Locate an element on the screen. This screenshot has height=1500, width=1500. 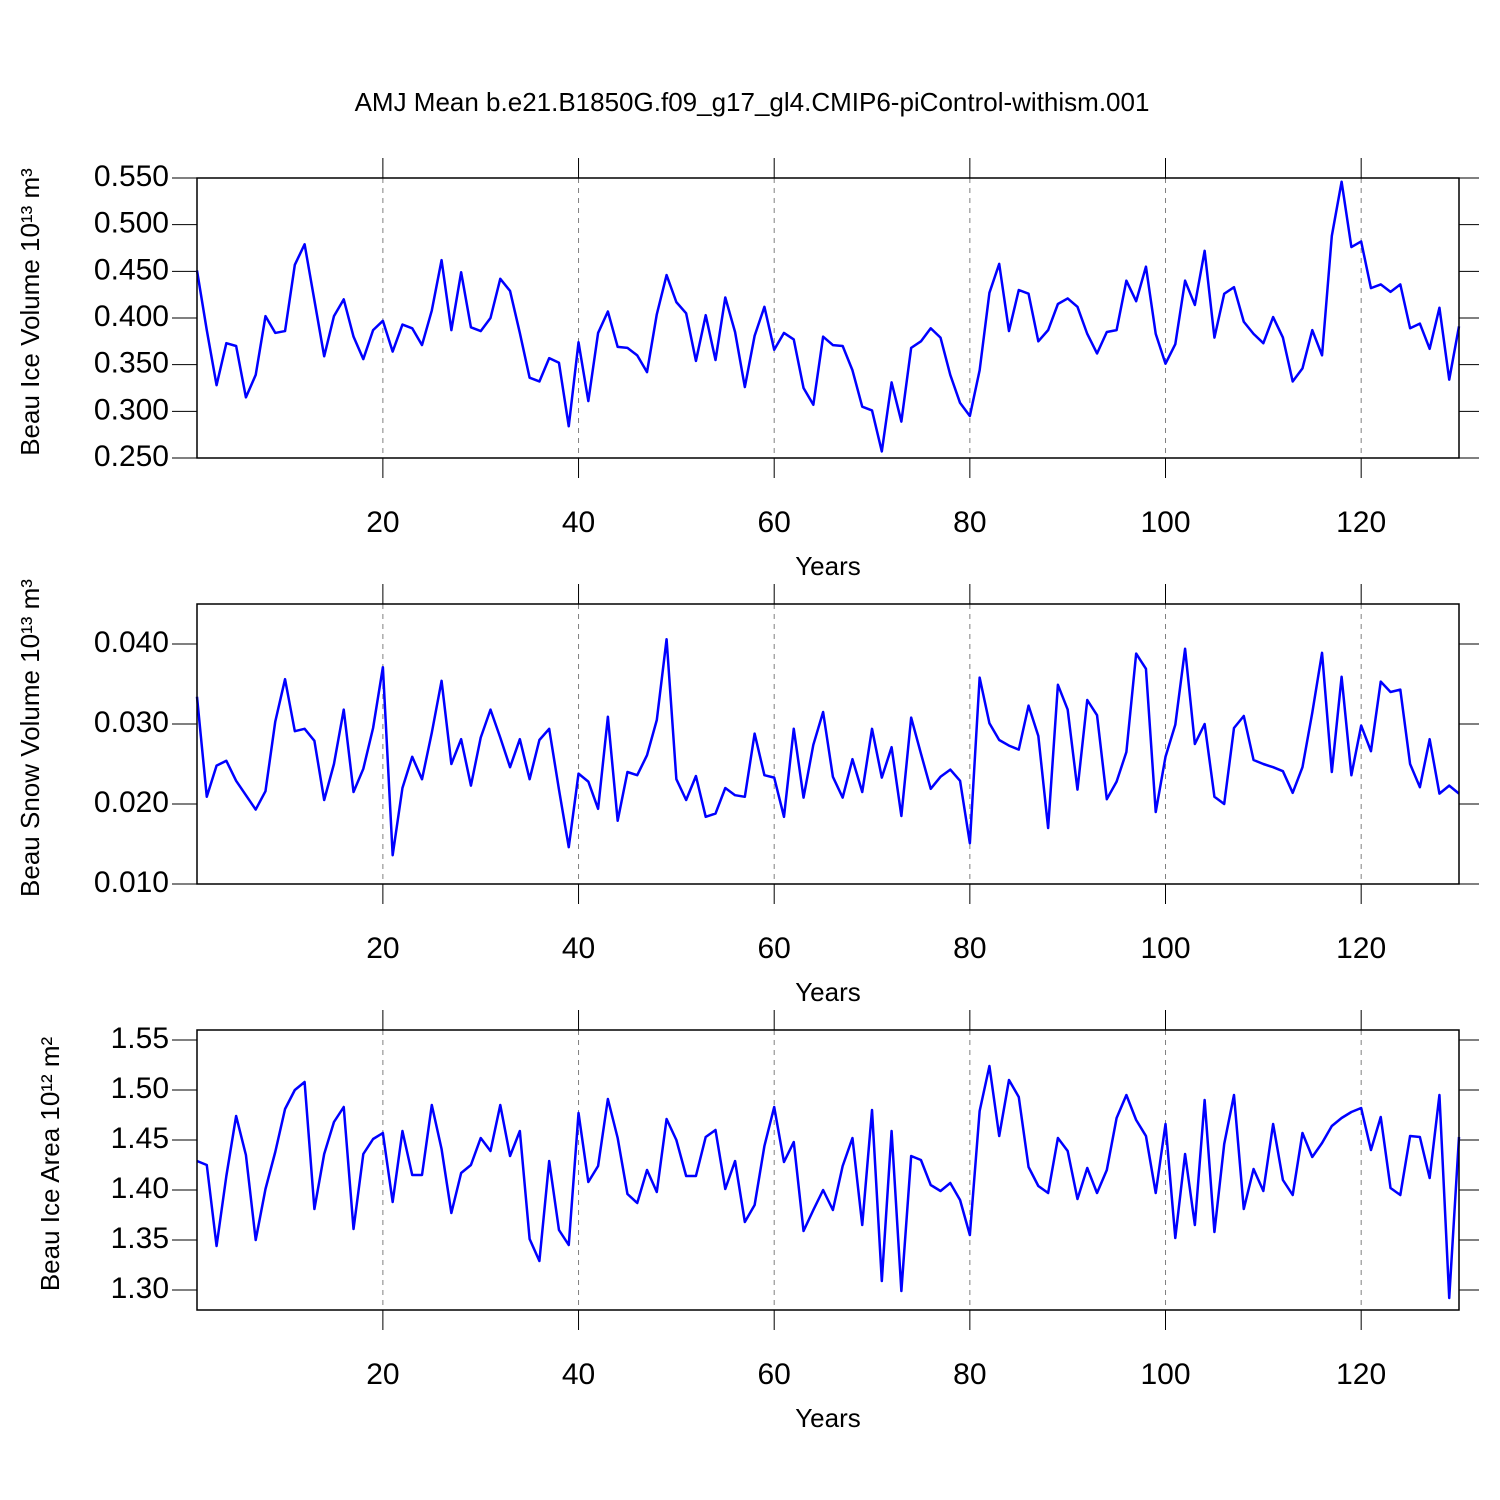
y-tick-label: 0.400 is located at coordinates (131, 316).